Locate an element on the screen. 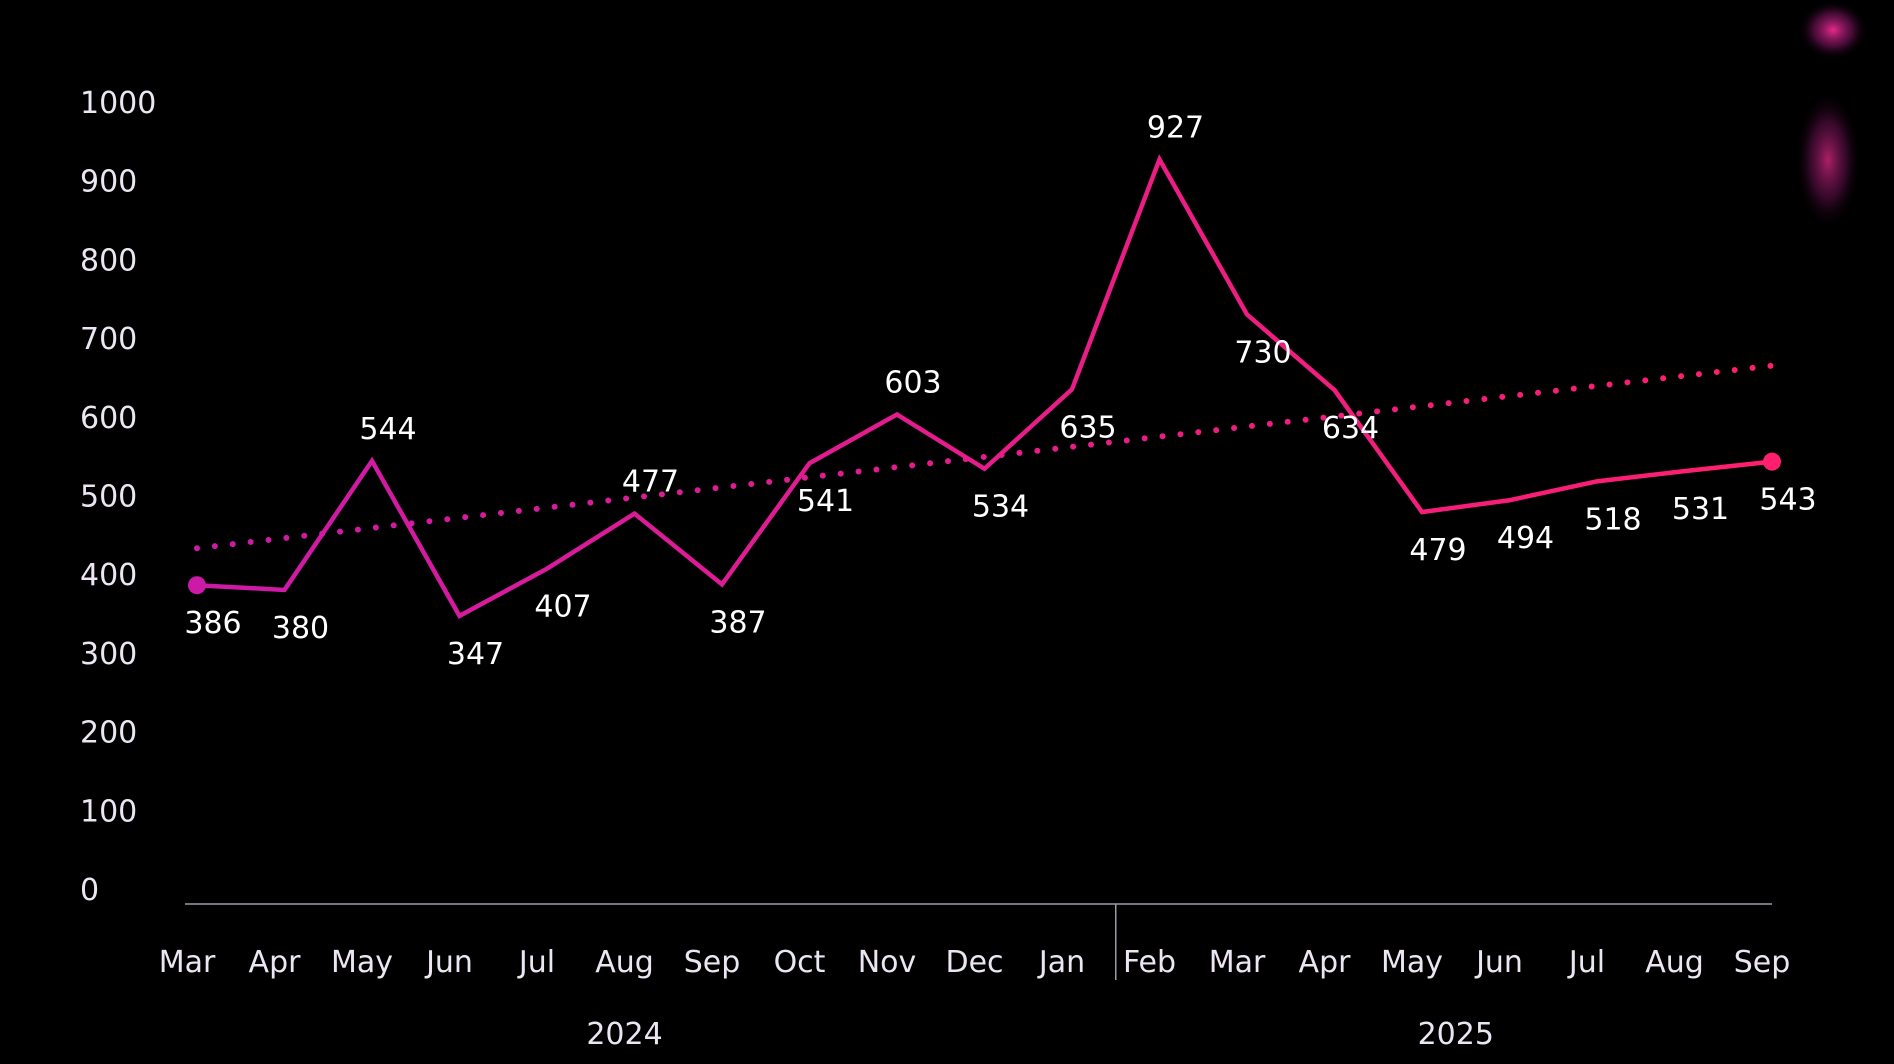  y-tick-label: 600 is located at coordinates (108, 418).